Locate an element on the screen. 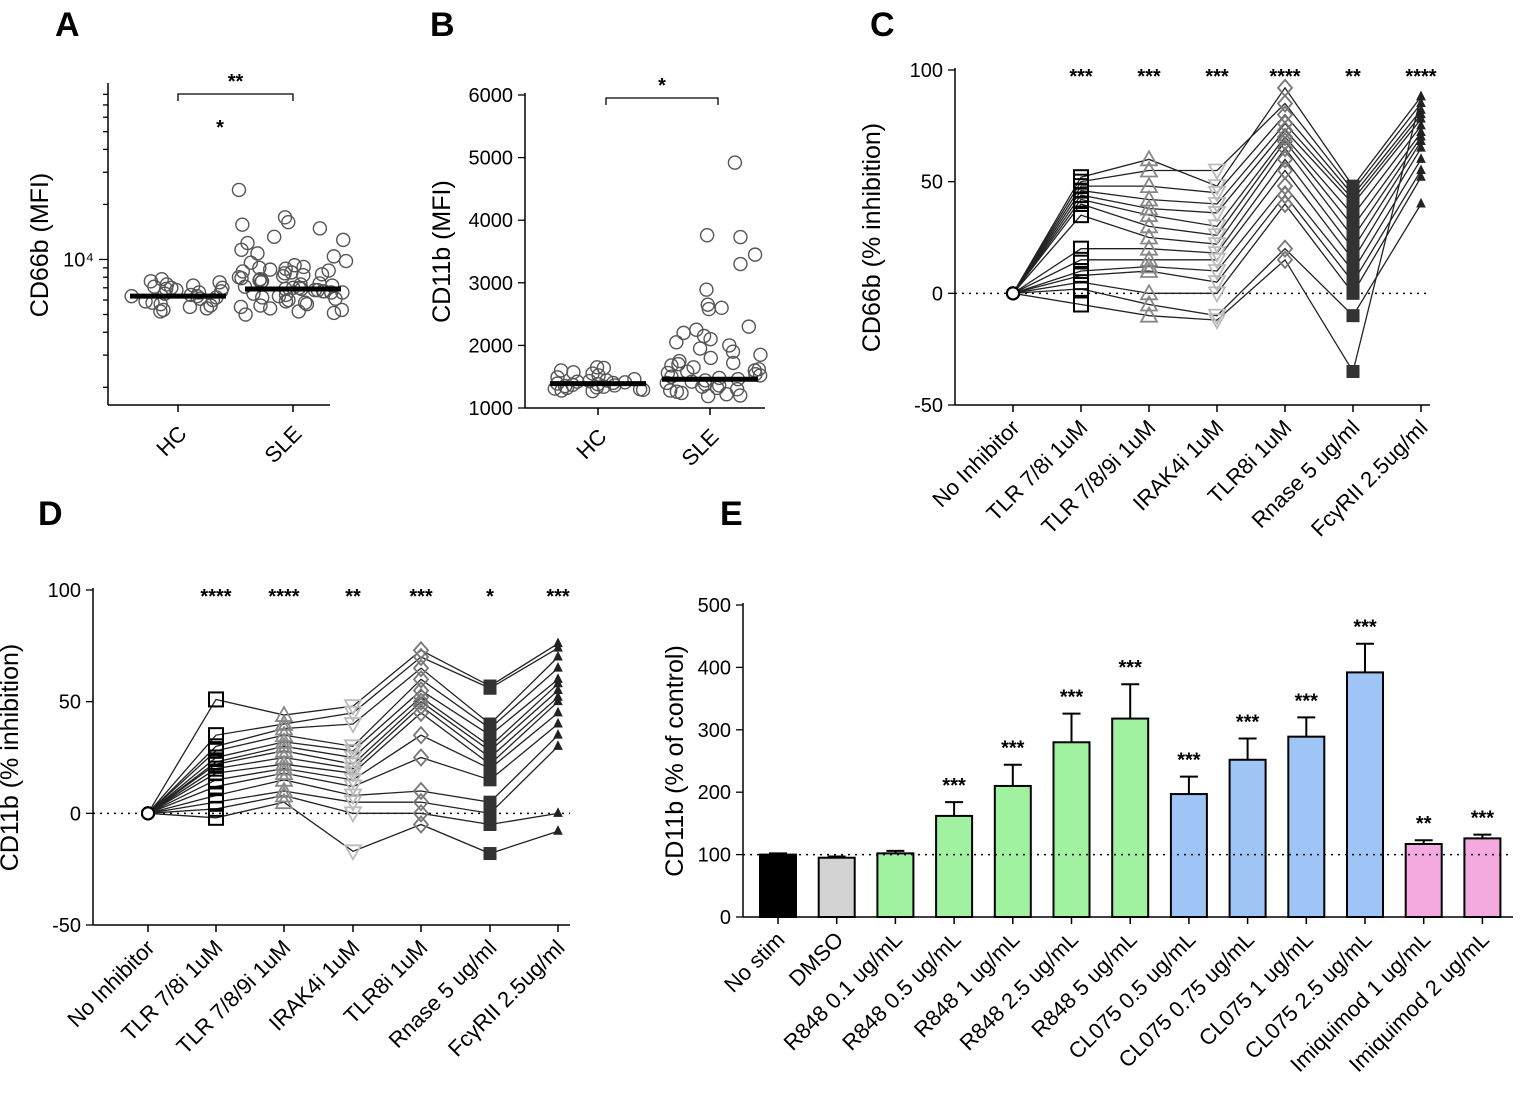  significance-label-E-4: *** is located at coordinates (1013, 749).